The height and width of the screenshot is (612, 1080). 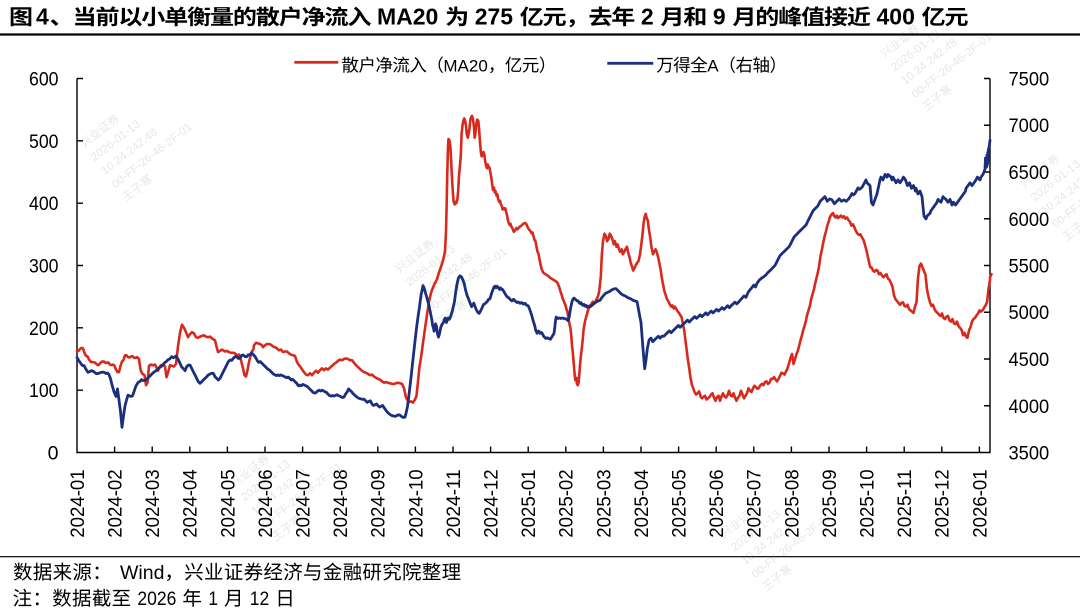 What do you see at coordinates (266, 503) in the screenshot?
I see `svg-text: 2024-06` at bounding box center [266, 503].